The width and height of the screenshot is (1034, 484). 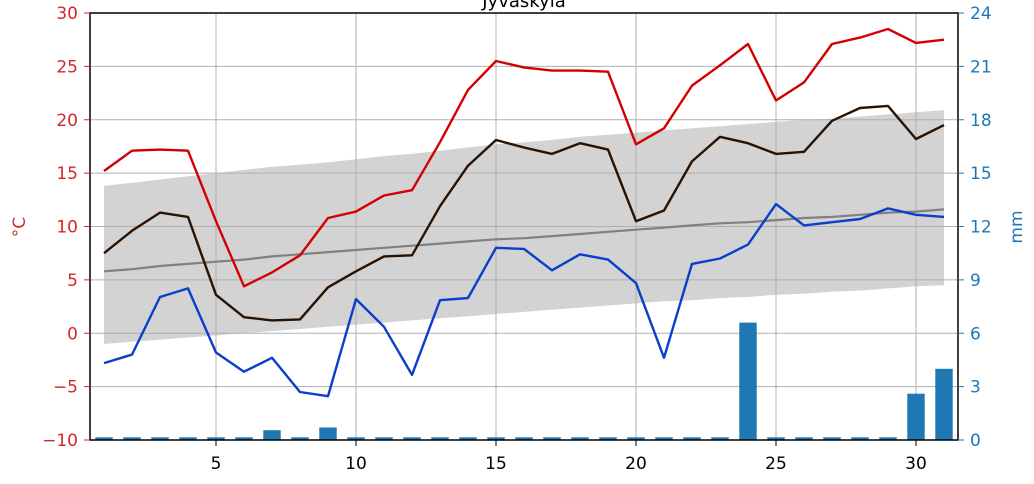 What do you see at coordinates (975, 441) in the screenshot?
I see `y2-tick-label-0: 0` at bounding box center [975, 441].